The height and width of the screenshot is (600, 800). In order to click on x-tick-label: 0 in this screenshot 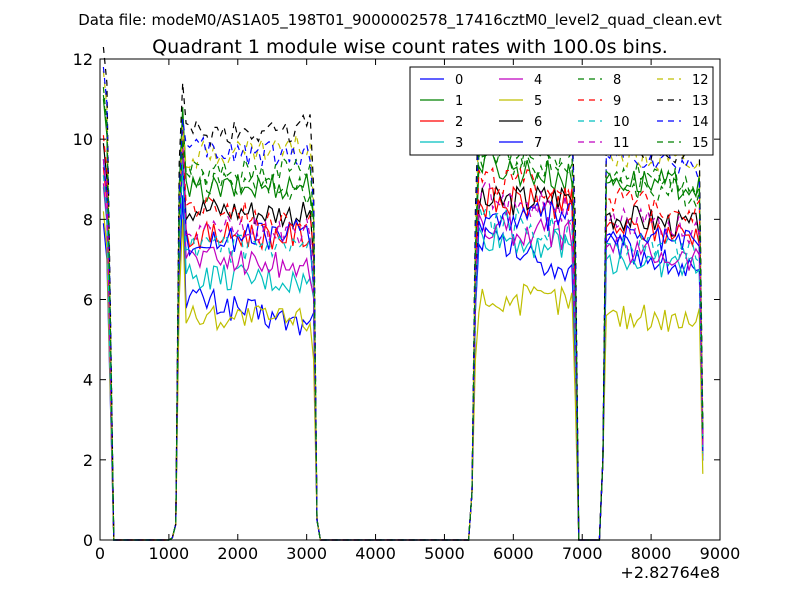, I will do `click(100, 553)`.